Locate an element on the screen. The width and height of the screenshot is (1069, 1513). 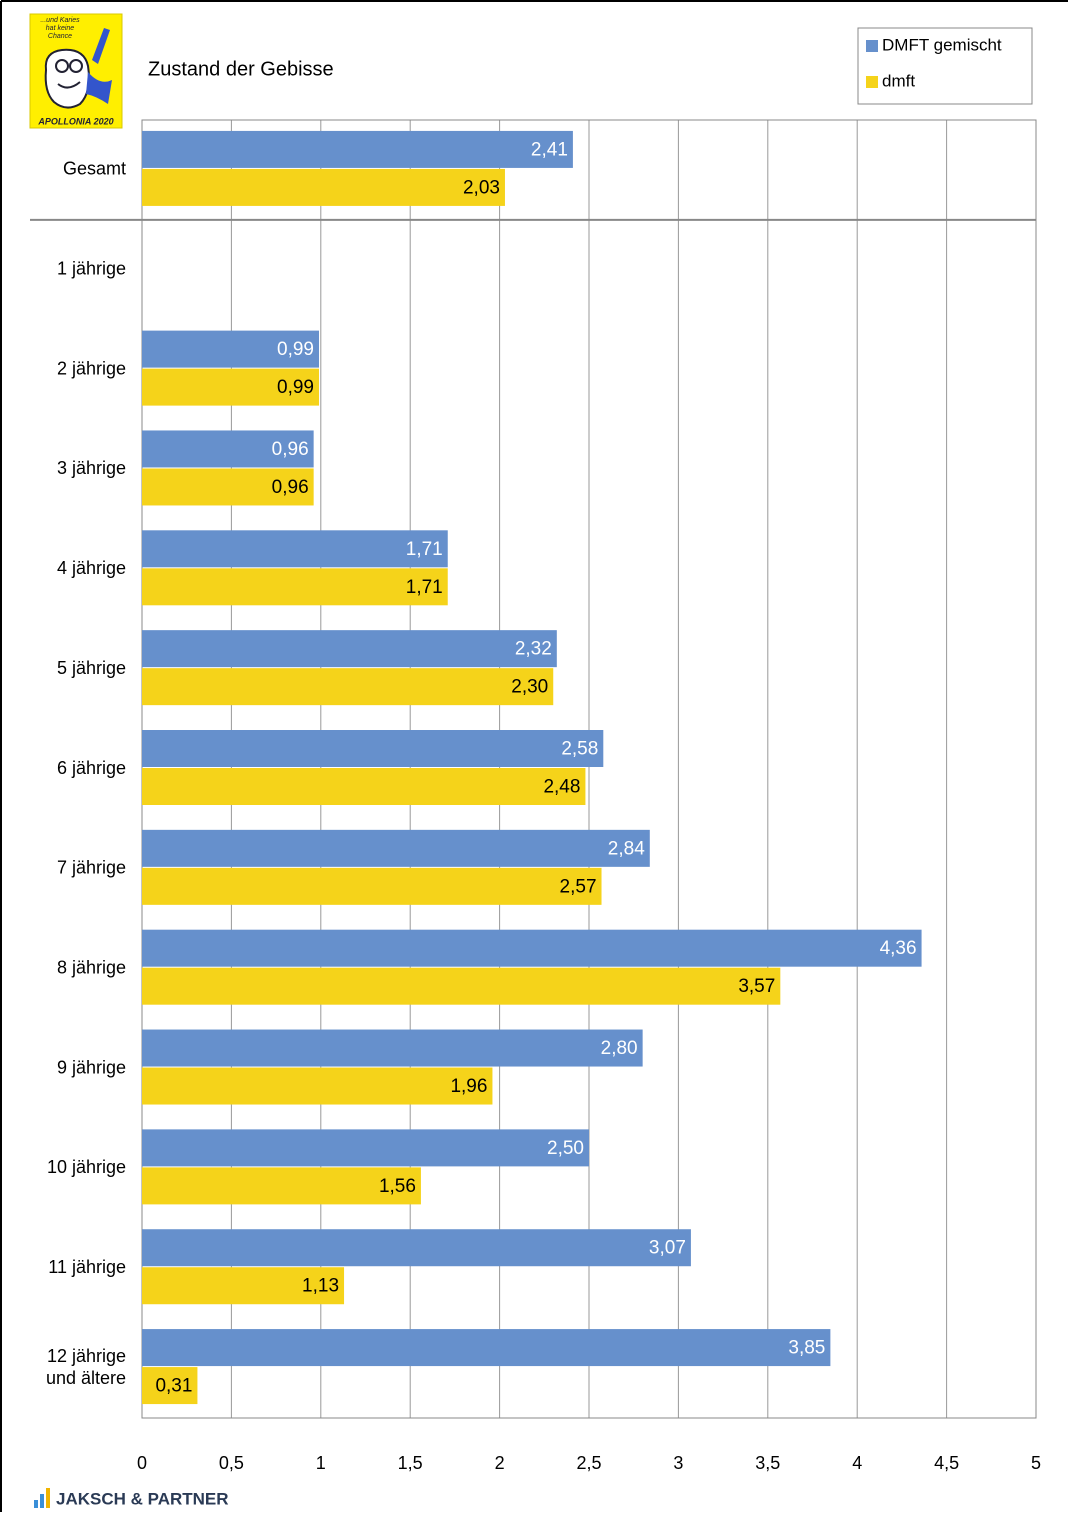
y-tick-label: 8 jährige is located at coordinates (91, 967).